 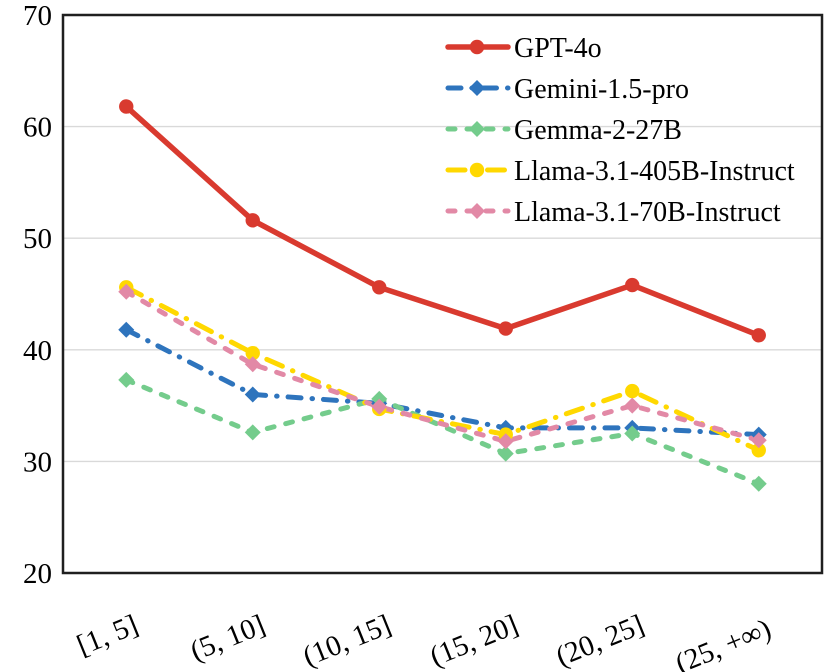 What do you see at coordinates (37, 574) in the screenshot?
I see `y-axis-tick-label: 20` at bounding box center [37, 574].